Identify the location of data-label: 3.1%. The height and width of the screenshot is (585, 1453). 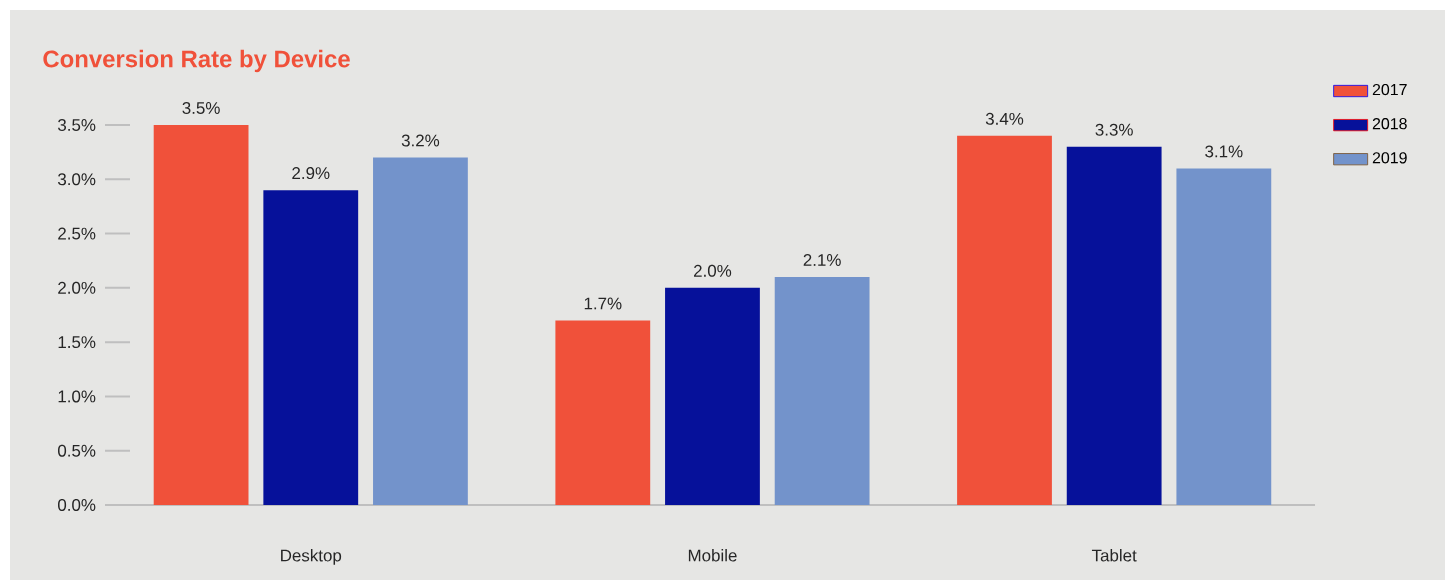
(1224, 151).